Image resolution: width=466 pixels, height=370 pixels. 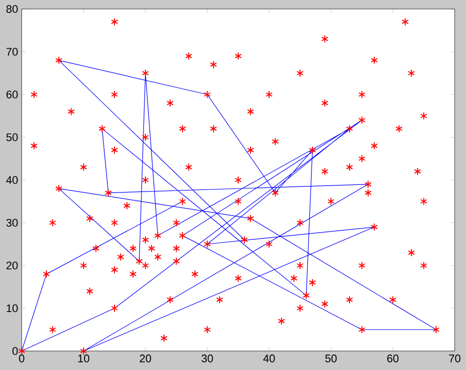 I want to click on y-tick-label: 70, so click(x=12, y=52).